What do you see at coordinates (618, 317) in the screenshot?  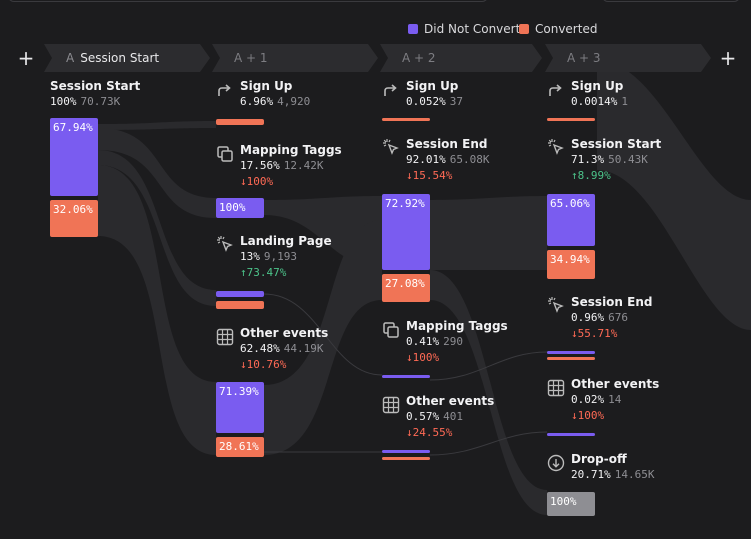 I see `node-count: 676` at bounding box center [618, 317].